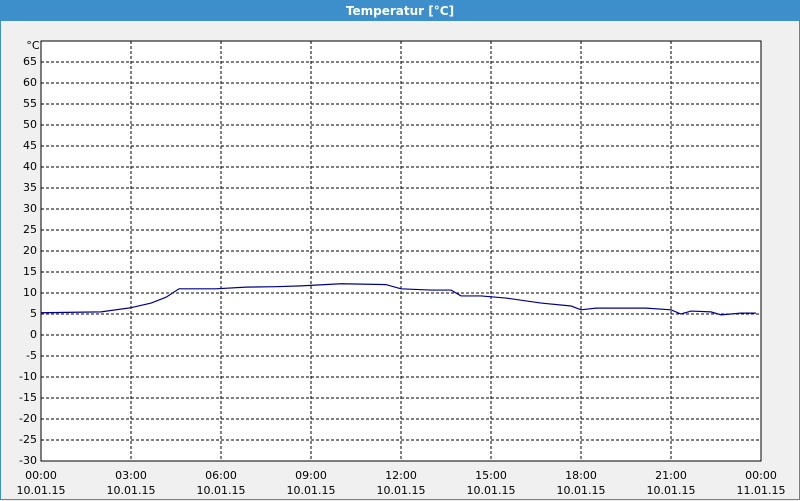 This screenshot has width=800, height=501. Describe the element at coordinates (398, 299) in the screenshot. I see `data-line` at that location.